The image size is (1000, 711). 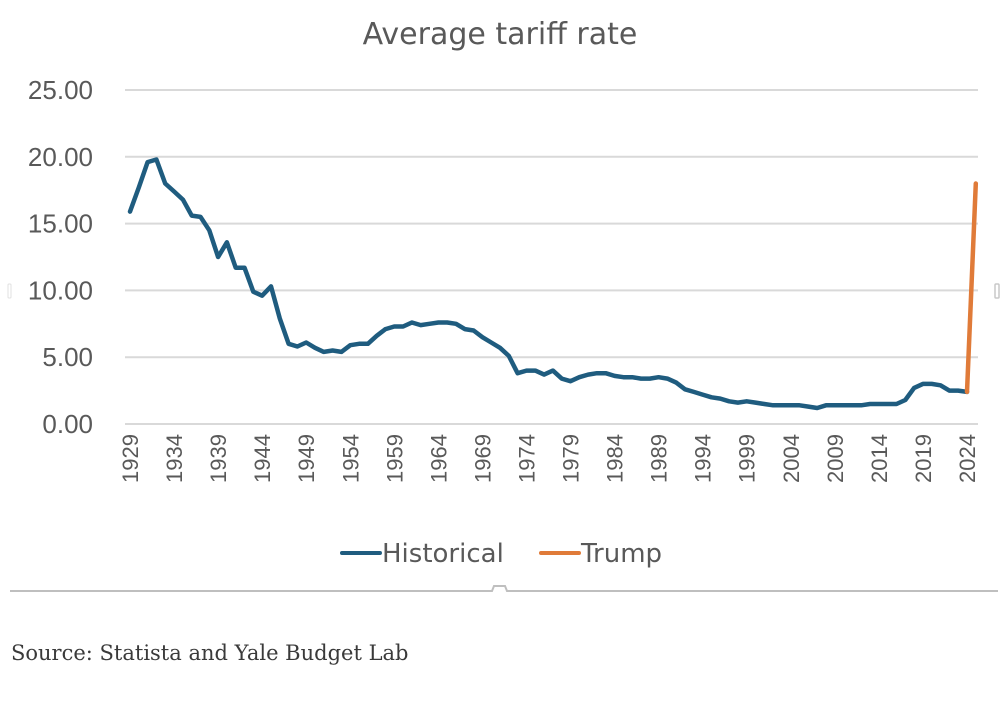 What do you see at coordinates (60, 257) in the screenshot?
I see `y-axis-ticks: 0.00 5.00 10.00 15.00 20.00 25.00` at bounding box center [60, 257].